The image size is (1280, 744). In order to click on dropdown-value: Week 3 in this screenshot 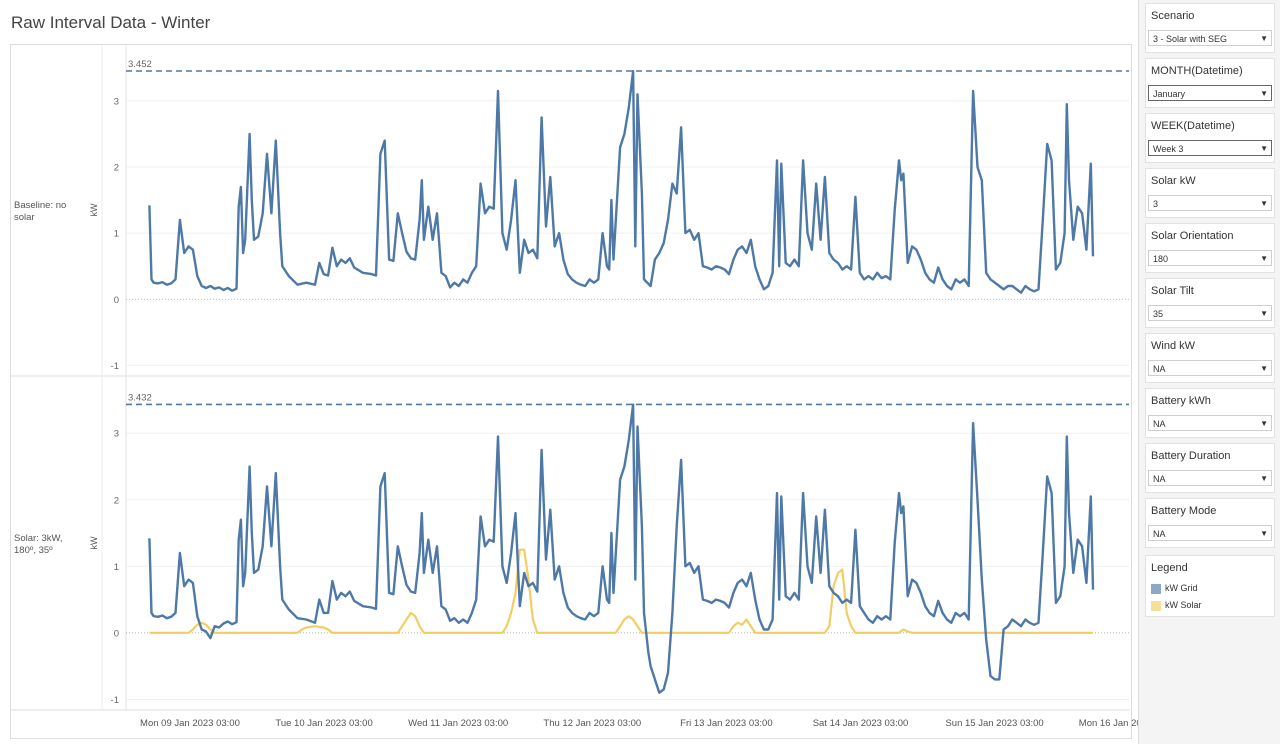, I will do `click(1168, 149)`.